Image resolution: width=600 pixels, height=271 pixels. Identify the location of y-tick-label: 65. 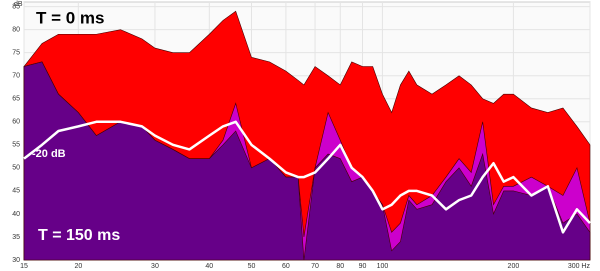
(16, 99).